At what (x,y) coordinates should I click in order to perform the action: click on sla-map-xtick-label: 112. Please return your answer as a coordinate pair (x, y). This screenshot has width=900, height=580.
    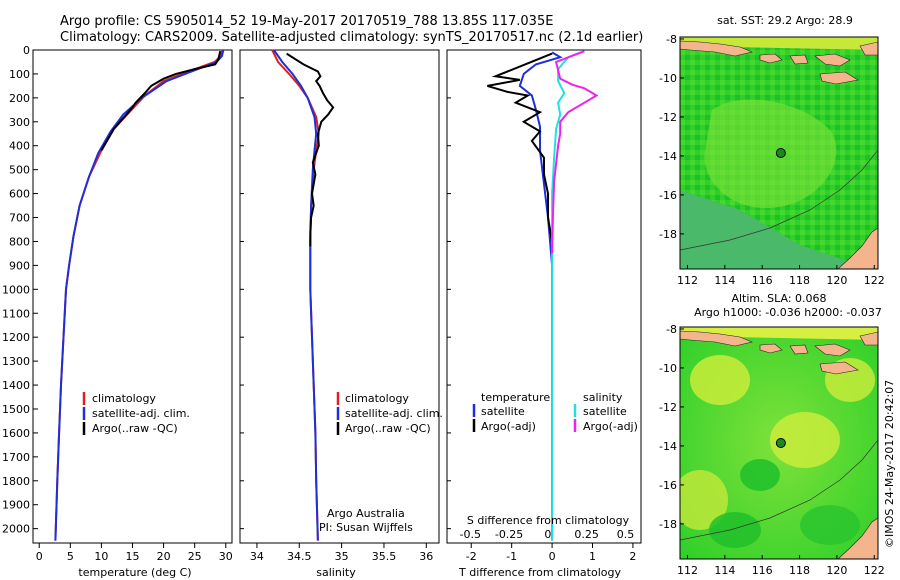
    Looking at the image, I should click on (687, 570).